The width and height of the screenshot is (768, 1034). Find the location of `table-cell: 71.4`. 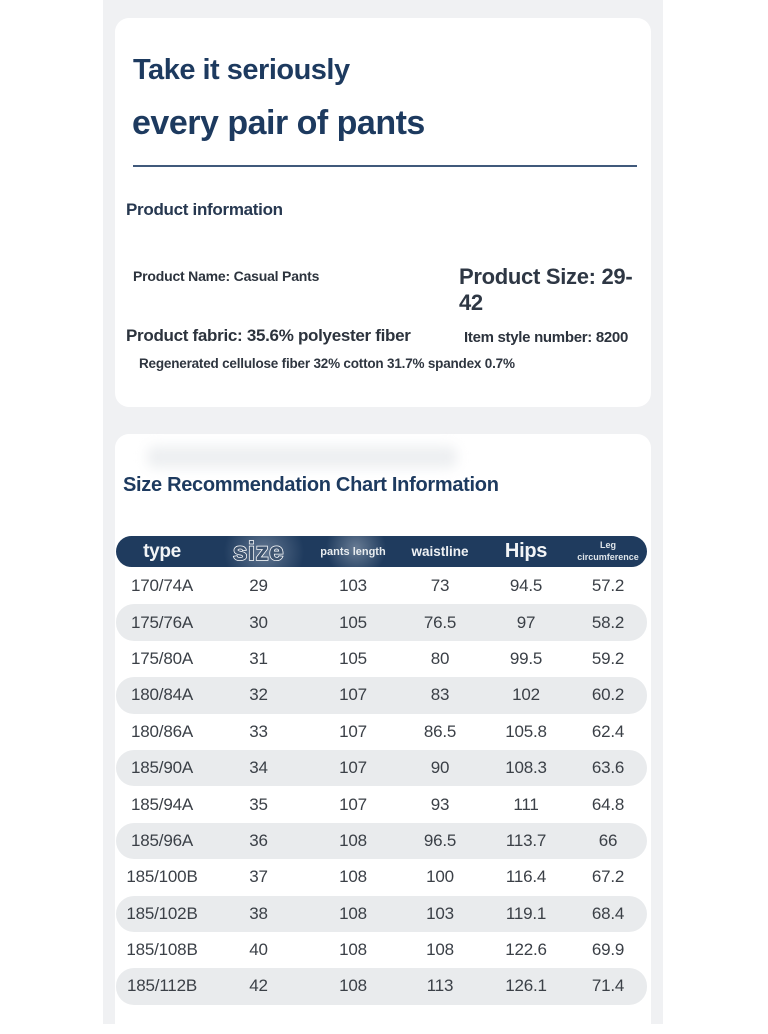

table-cell: 71.4 is located at coordinates (608, 986).